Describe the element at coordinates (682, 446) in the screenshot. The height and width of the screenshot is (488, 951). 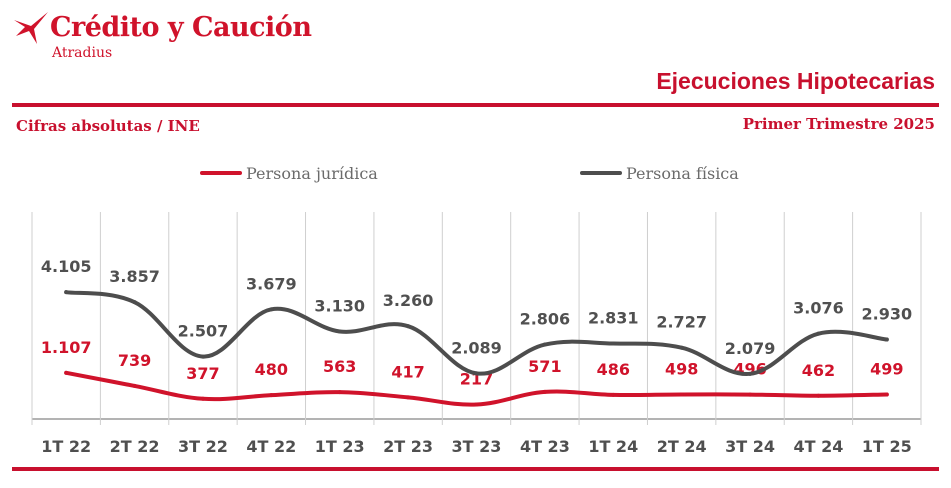
I see `x-tick-label: 2T 24` at that location.